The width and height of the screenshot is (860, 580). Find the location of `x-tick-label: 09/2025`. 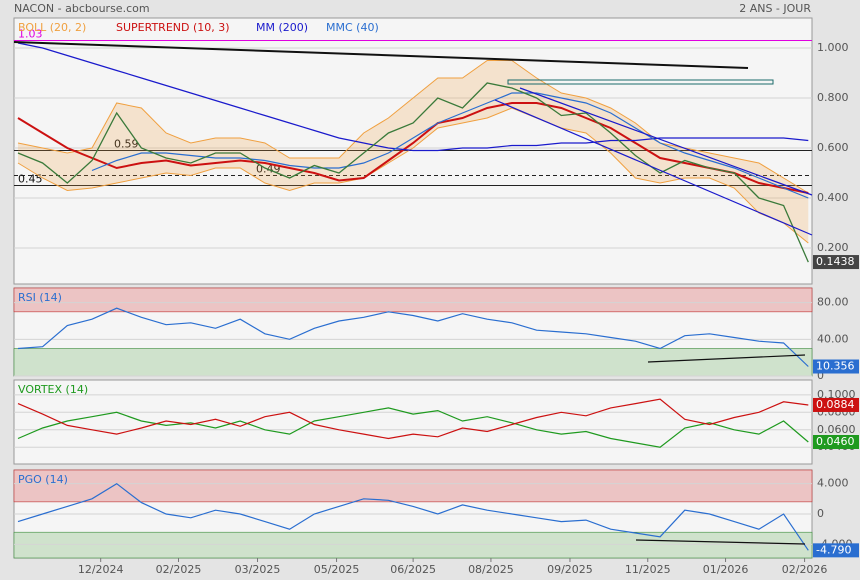

x-tick-label: 09/2025 is located at coordinates (570, 569).